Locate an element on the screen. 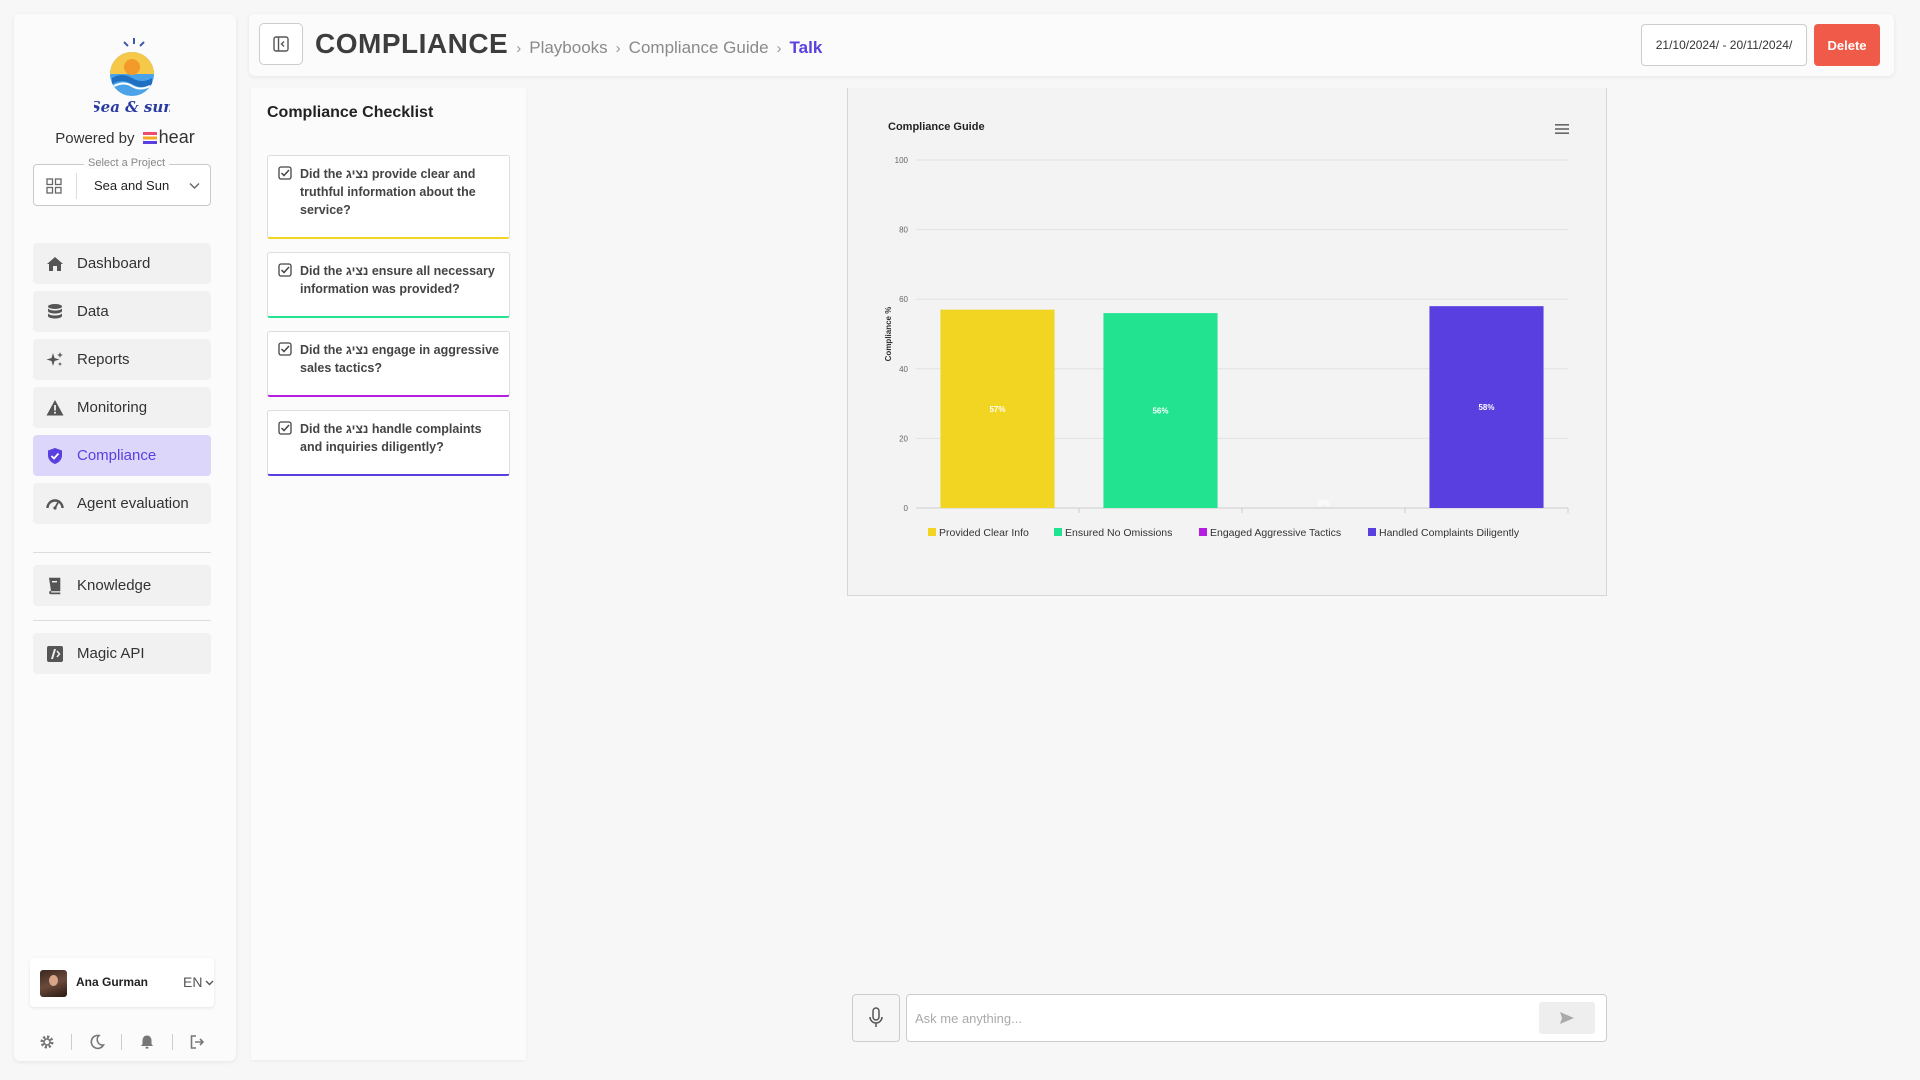 The height and width of the screenshot is (1080, 1920). nav-item-monitoring: Monitoring is located at coordinates (122, 407).